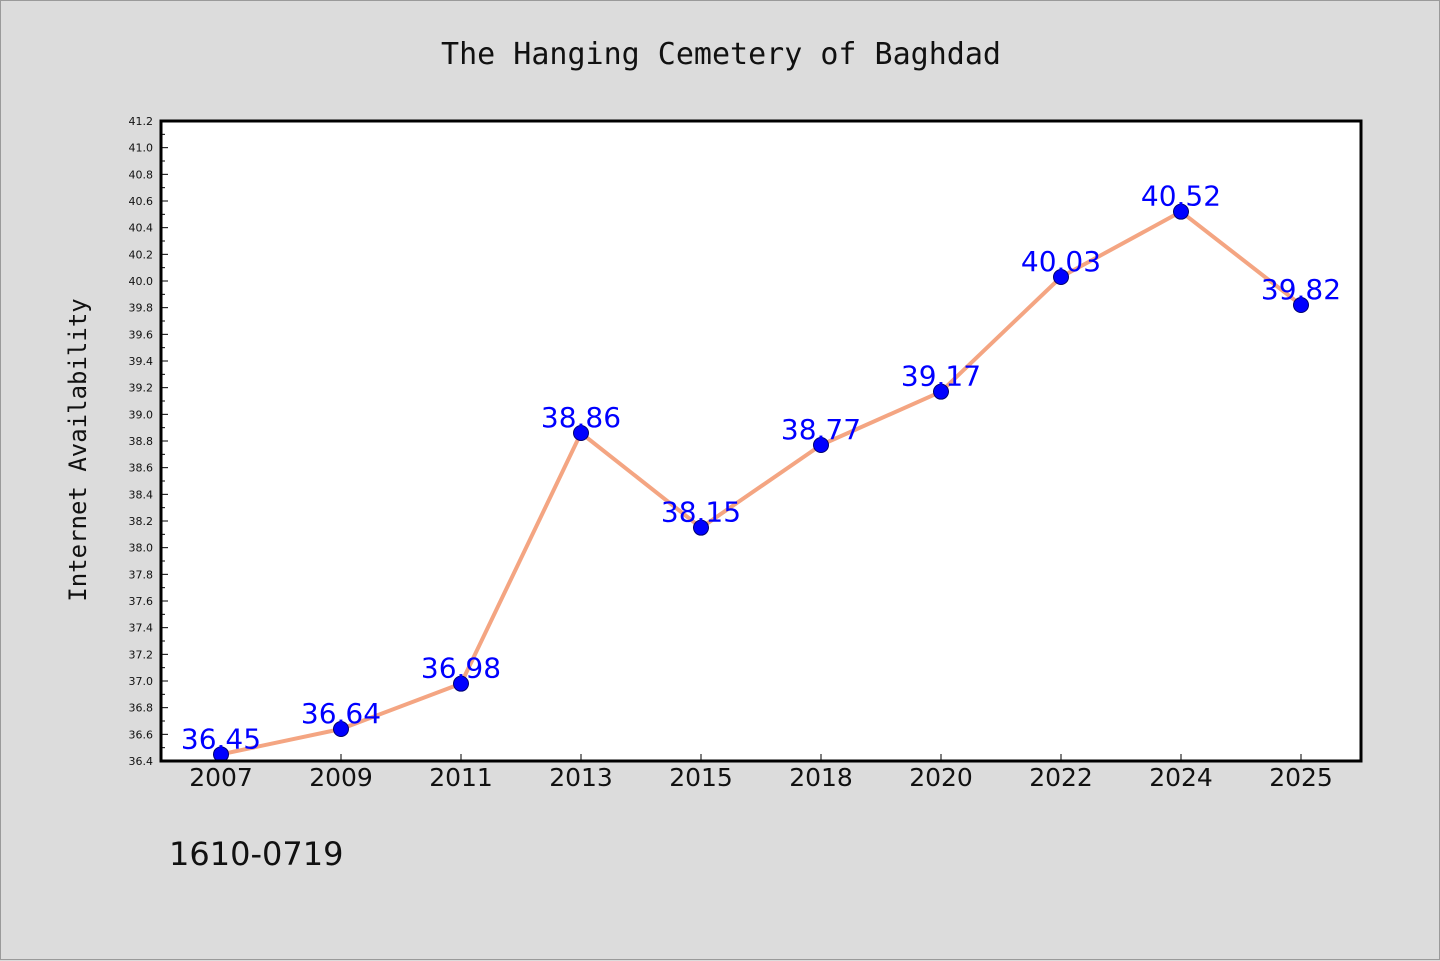  Describe the element at coordinates (141, 574) in the screenshot. I see `y-tick-label: 37.8` at that location.